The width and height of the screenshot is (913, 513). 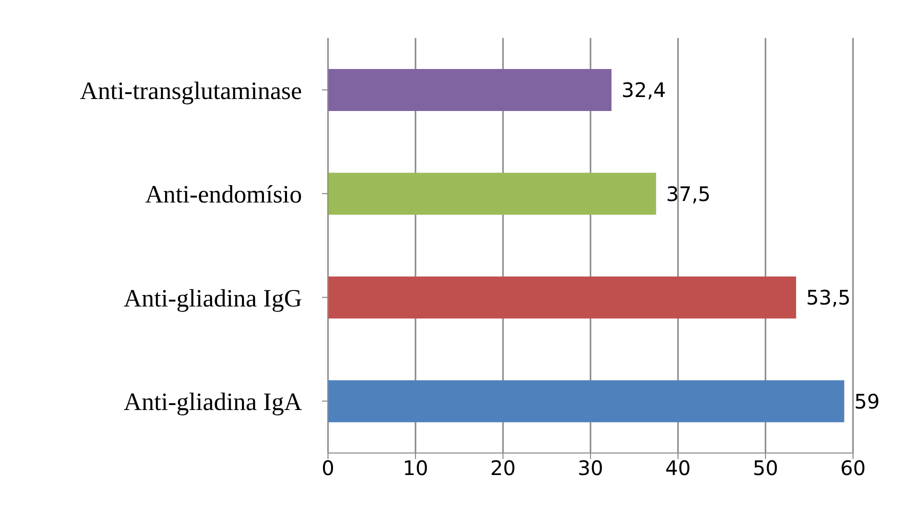 What do you see at coordinates (678, 468) in the screenshot?
I see `x-tick-label: 40` at bounding box center [678, 468].